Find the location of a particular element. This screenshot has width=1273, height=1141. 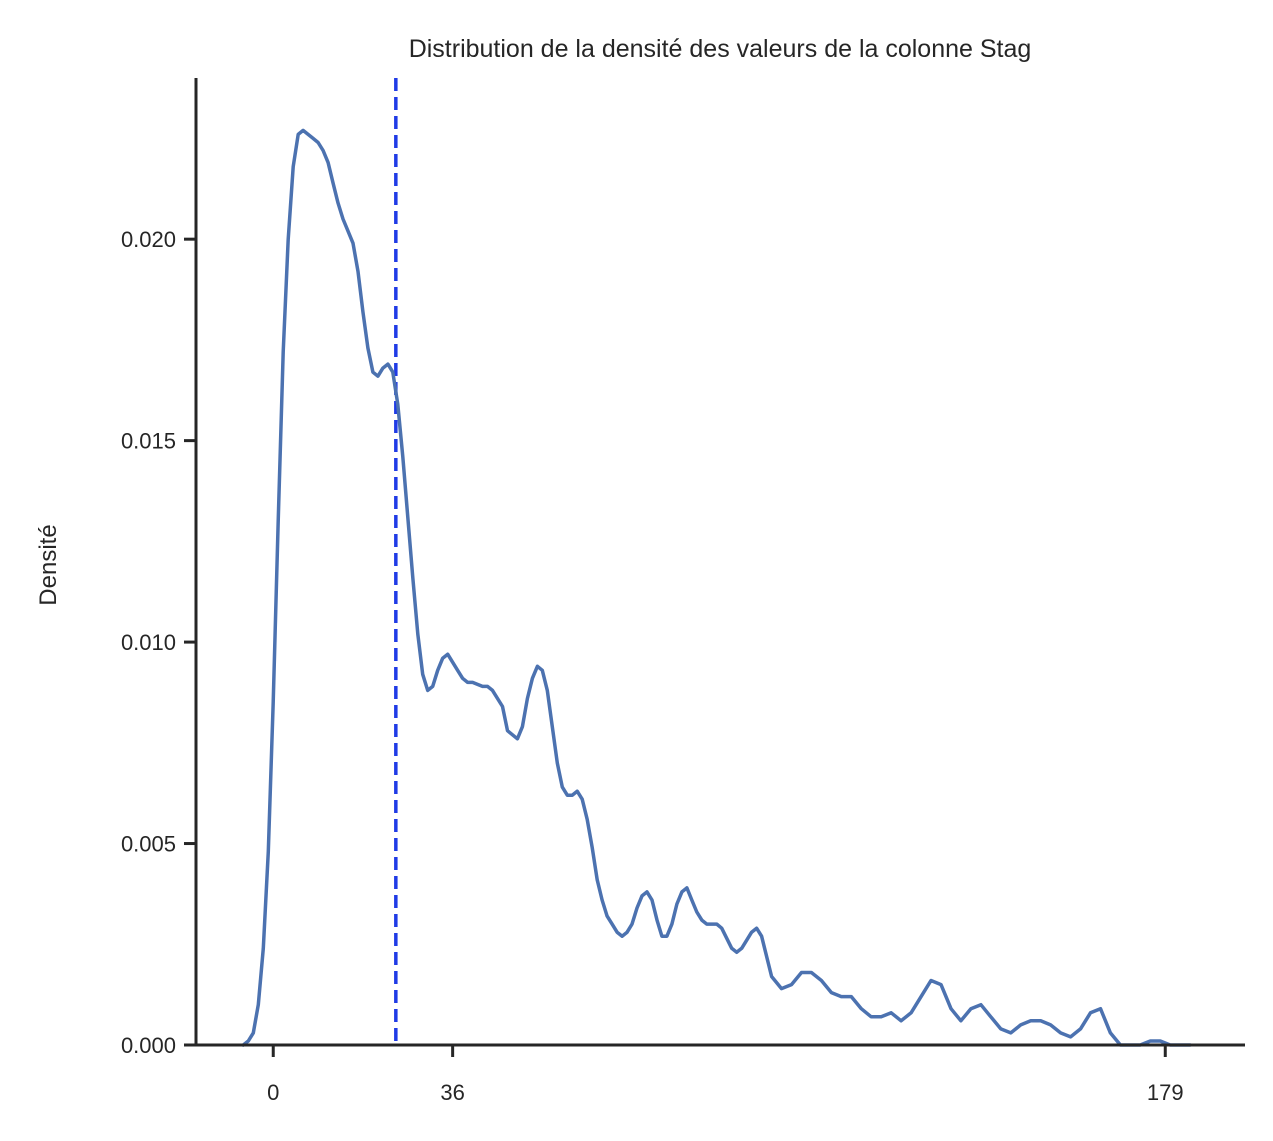

x-axis-ticks: 0 36 179 is located at coordinates (725, 1075).